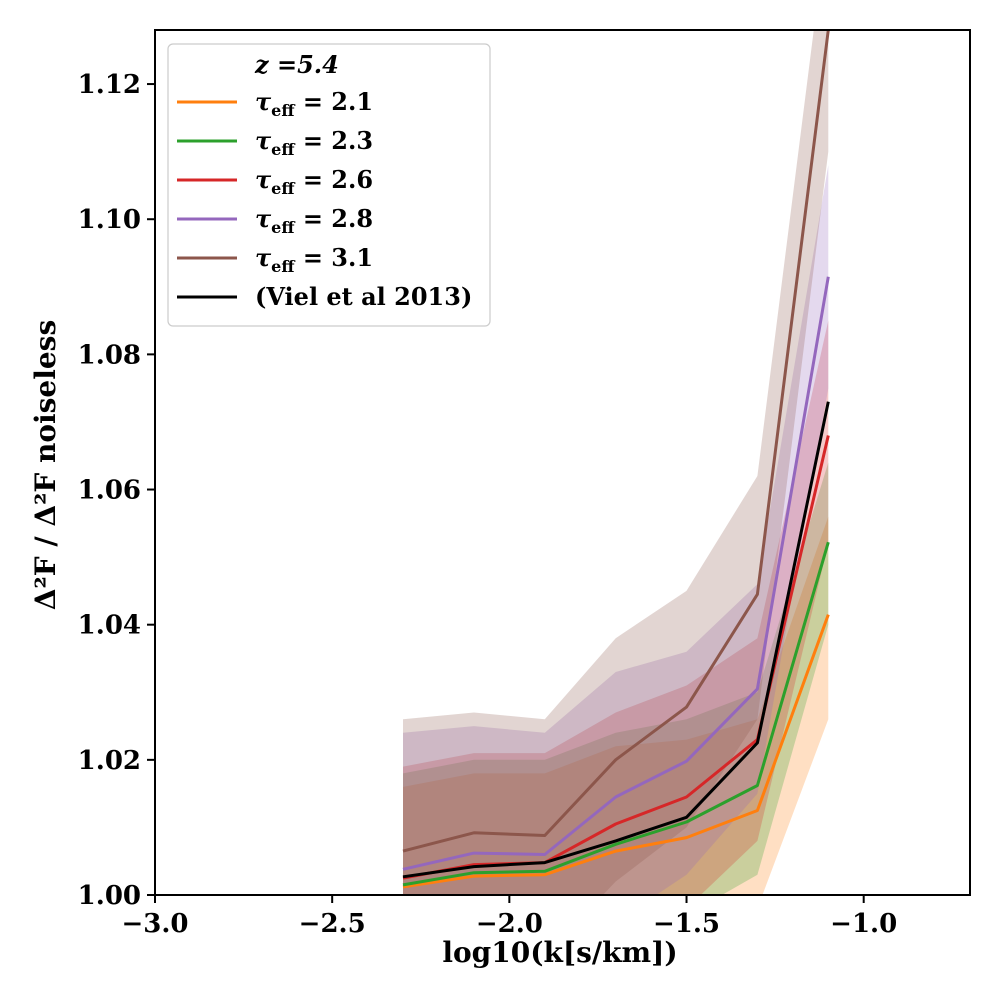  I want to click on legend-label-4: τeff = 2.8, so click(314, 220).